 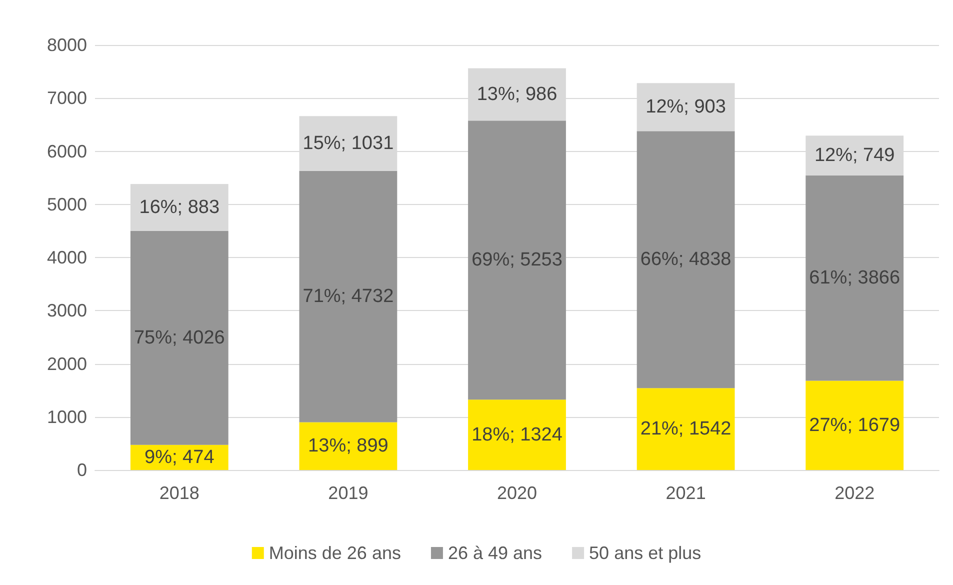 What do you see at coordinates (348, 143) in the screenshot?
I see `data-label: 15%; 1031` at bounding box center [348, 143].